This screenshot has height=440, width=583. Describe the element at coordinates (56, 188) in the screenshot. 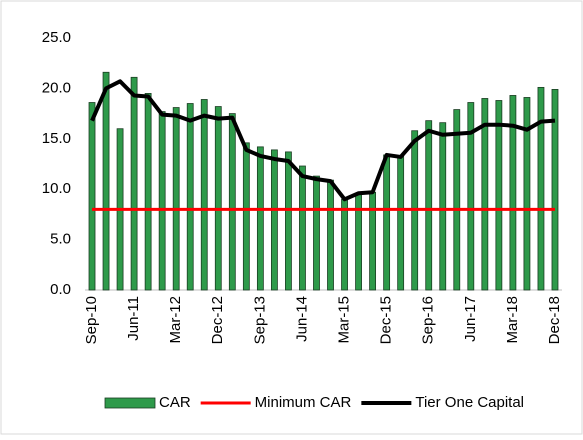

I see `y-tick-label: 10.0` at that location.